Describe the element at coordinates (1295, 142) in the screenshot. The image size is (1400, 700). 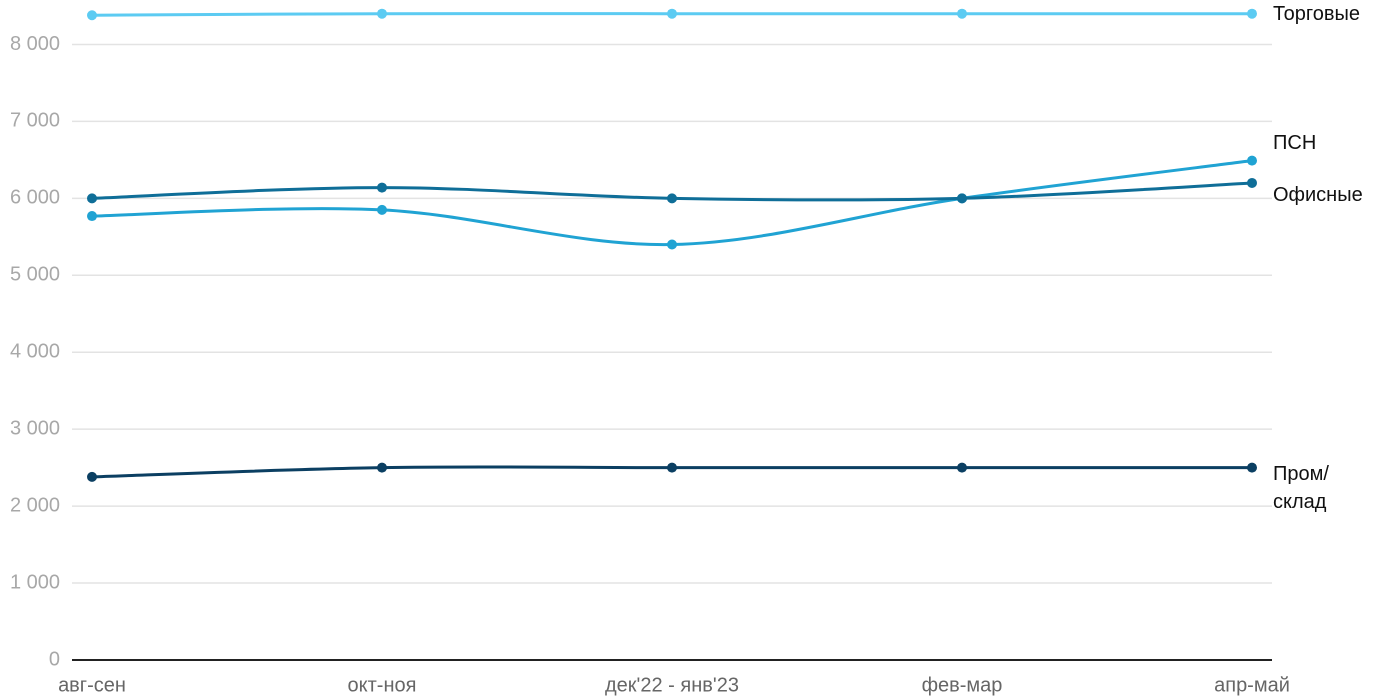
I see `series-label: ПСН` at that location.